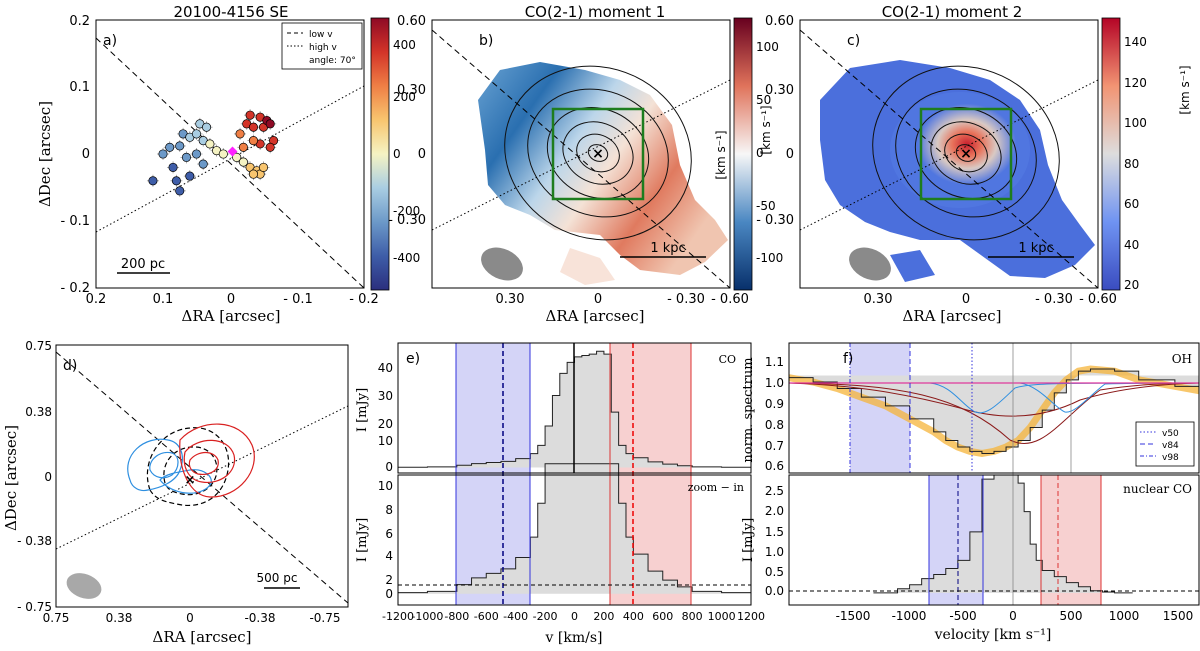  I want to click on panel-b-contours, so click(598, 153).